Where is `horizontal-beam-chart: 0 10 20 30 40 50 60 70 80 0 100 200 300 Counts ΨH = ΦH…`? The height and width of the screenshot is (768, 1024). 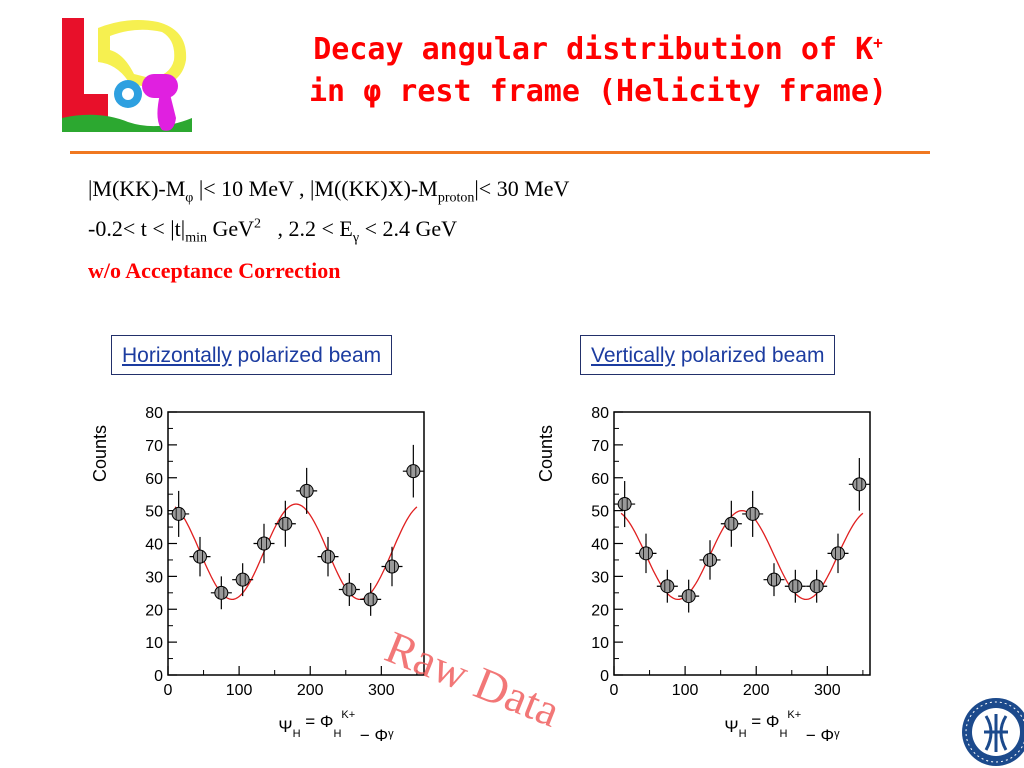
horizontal-beam-chart: 0 10 20 30 40 50 60 70 80 0 100 200 300 Counts ΨH = ΦH… is located at coordinates (257, 574).